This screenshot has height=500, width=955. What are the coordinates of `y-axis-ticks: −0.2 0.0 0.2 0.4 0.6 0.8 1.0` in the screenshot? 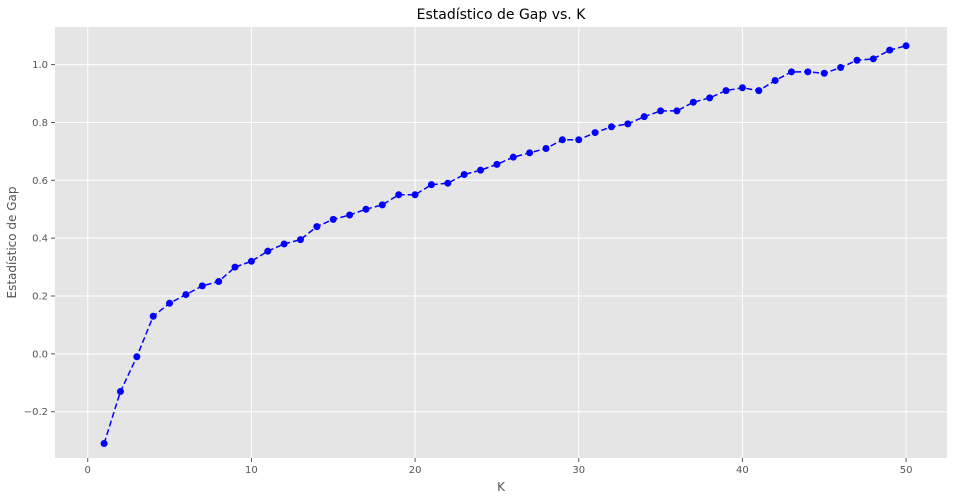 It's located at (39, 239).